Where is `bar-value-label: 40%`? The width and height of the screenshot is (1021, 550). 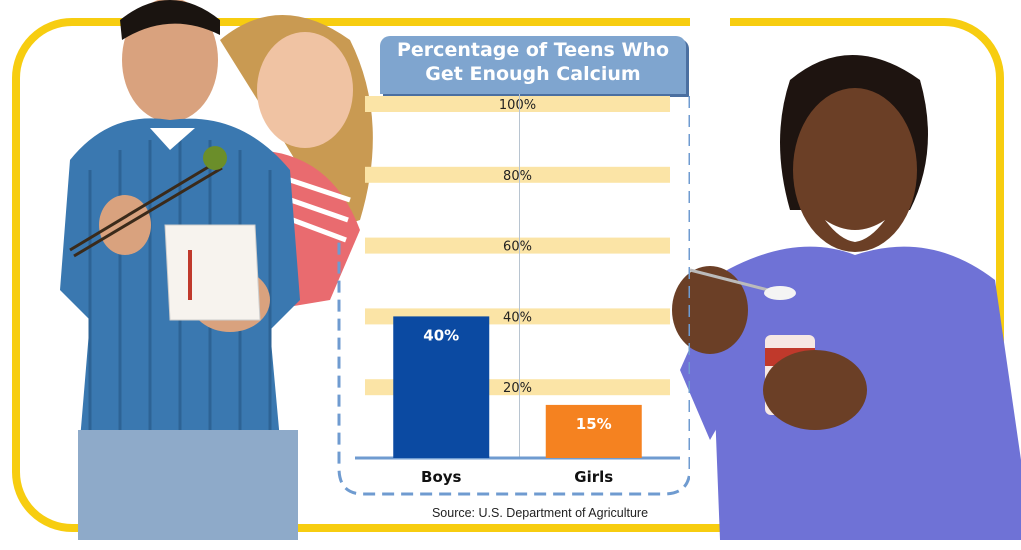
bar-value-label: 40% is located at coordinates (441, 335).